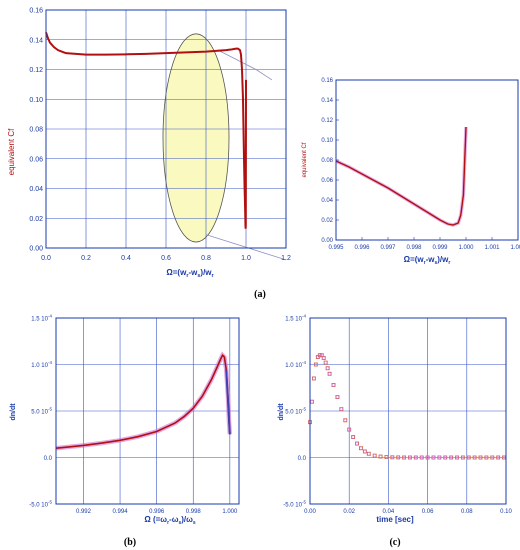 This screenshot has width=520, height=550. I want to click on chart-b-grid, so click(147, 411).